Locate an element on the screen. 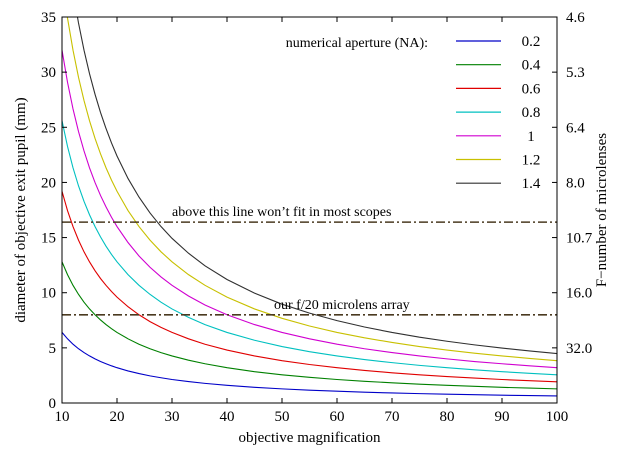 The width and height of the screenshot is (622, 456). right-axis-label: F−number of microlenses is located at coordinates (602, 210).